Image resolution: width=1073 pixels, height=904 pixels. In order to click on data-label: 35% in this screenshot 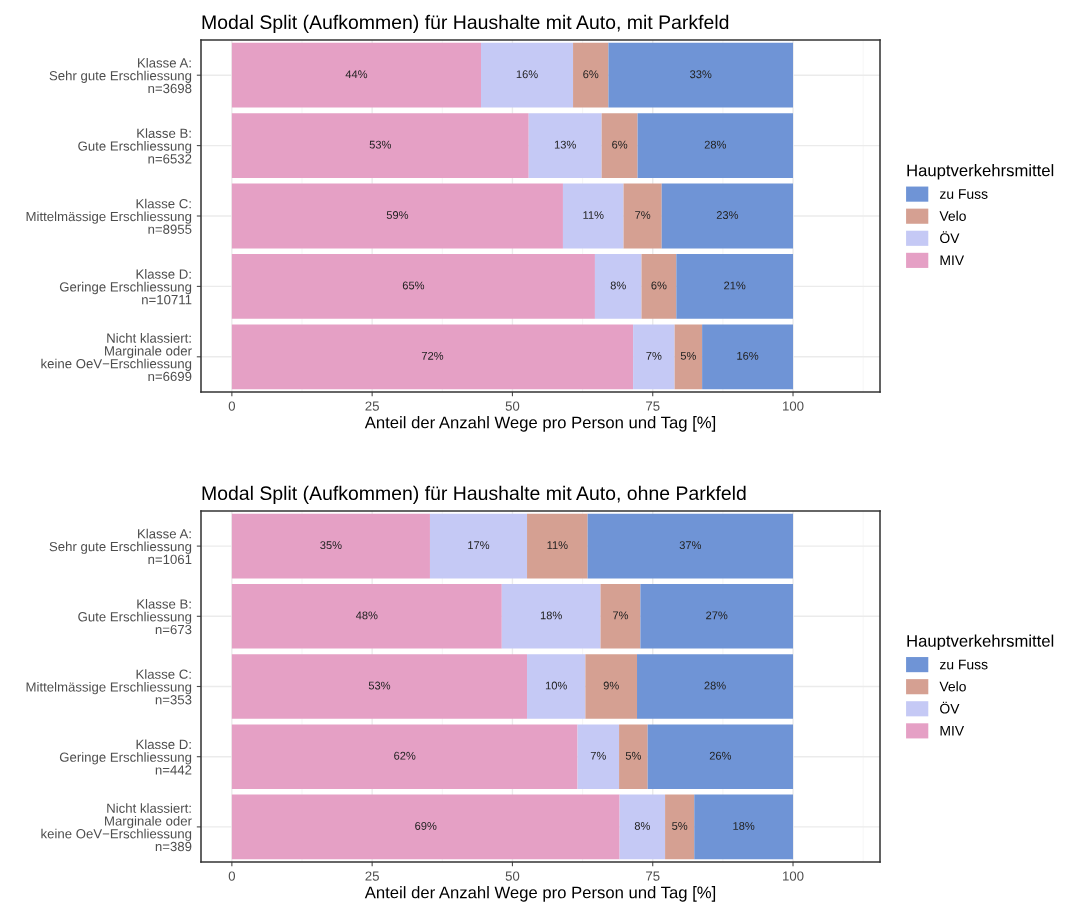, I will do `click(331, 545)`.